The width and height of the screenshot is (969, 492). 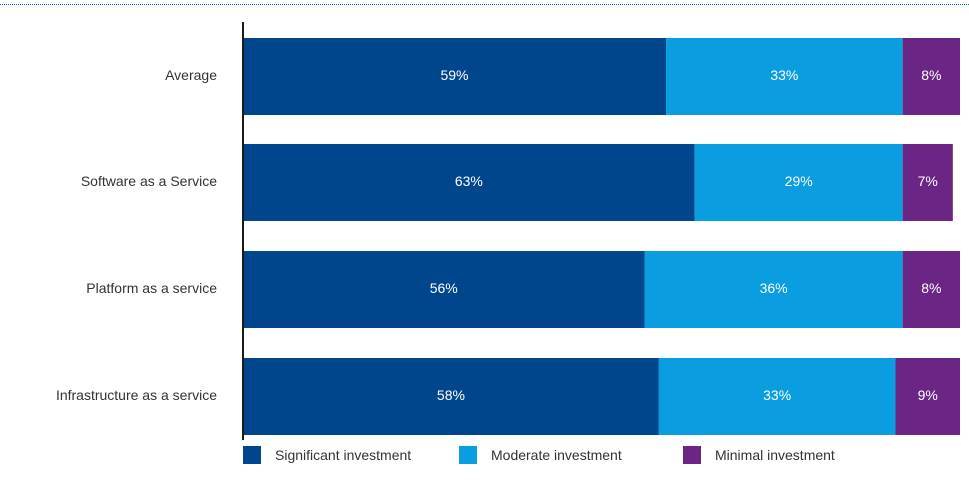 I want to click on bar-infrastructure-as-a-service-significant, so click(x=451, y=396).